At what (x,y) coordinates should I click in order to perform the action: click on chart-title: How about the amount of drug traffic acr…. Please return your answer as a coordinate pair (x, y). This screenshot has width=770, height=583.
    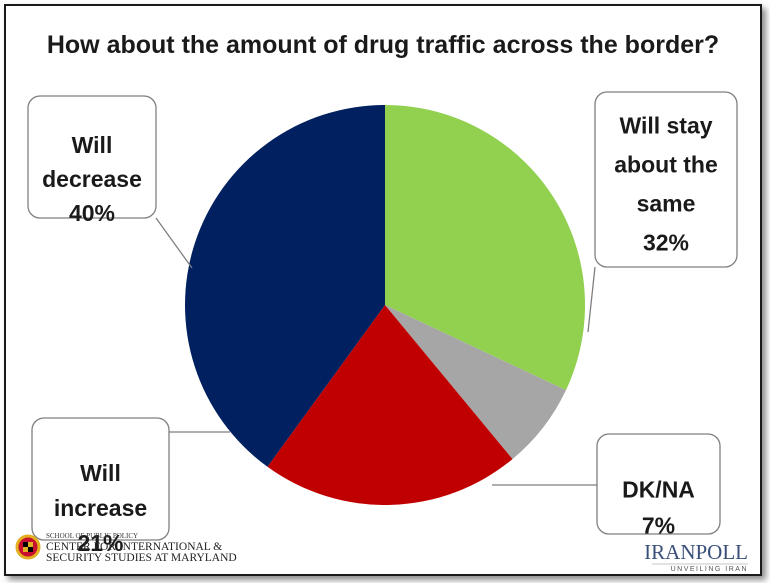
    Looking at the image, I should click on (383, 45).